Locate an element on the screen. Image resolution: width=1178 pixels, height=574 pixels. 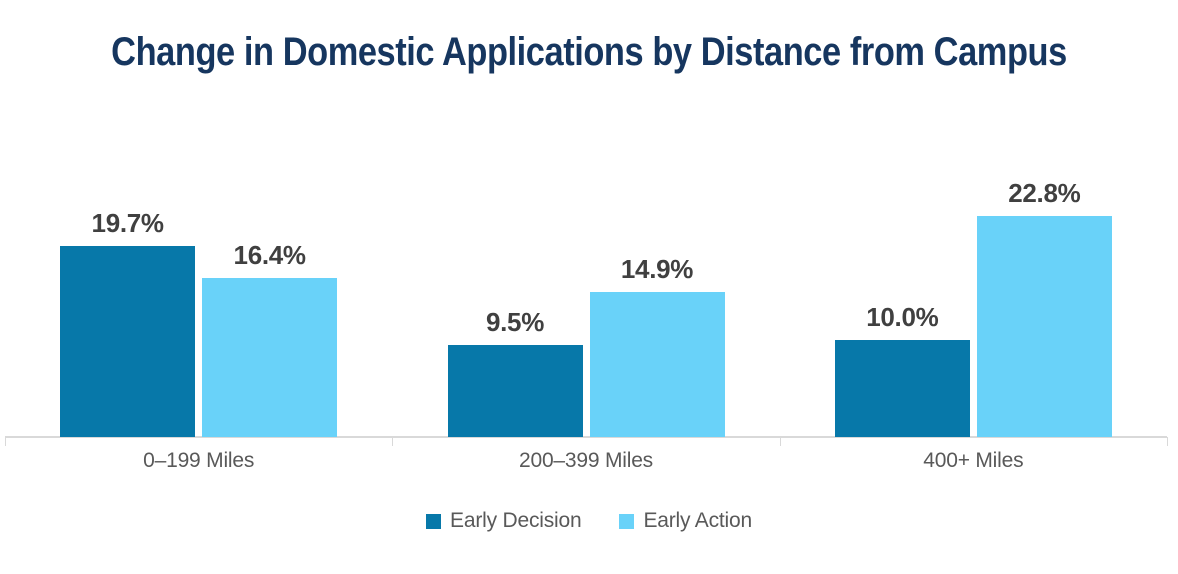
category-label: 400+ Miles is located at coordinates (973, 460).